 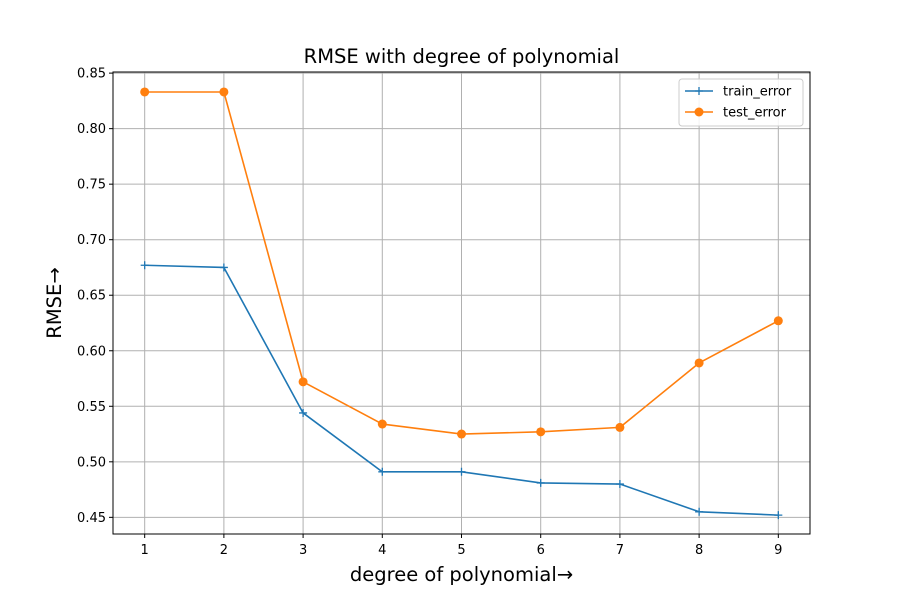 What do you see at coordinates (91, 351) in the screenshot?
I see `y-tick-label: 0.60` at bounding box center [91, 351].